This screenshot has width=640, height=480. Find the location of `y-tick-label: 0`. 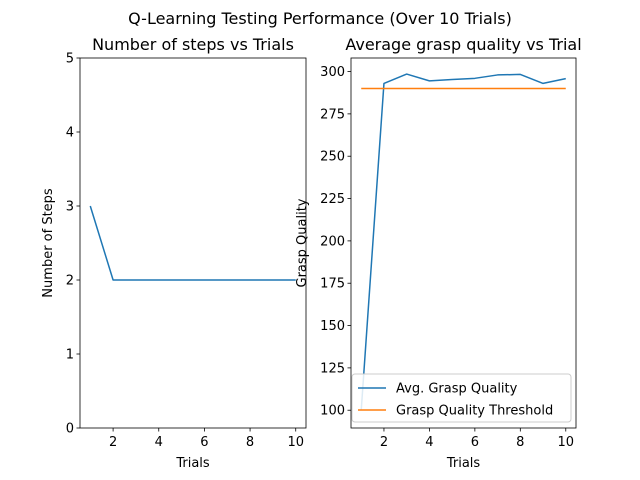

y-tick-label: 0 is located at coordinates (70, 429).